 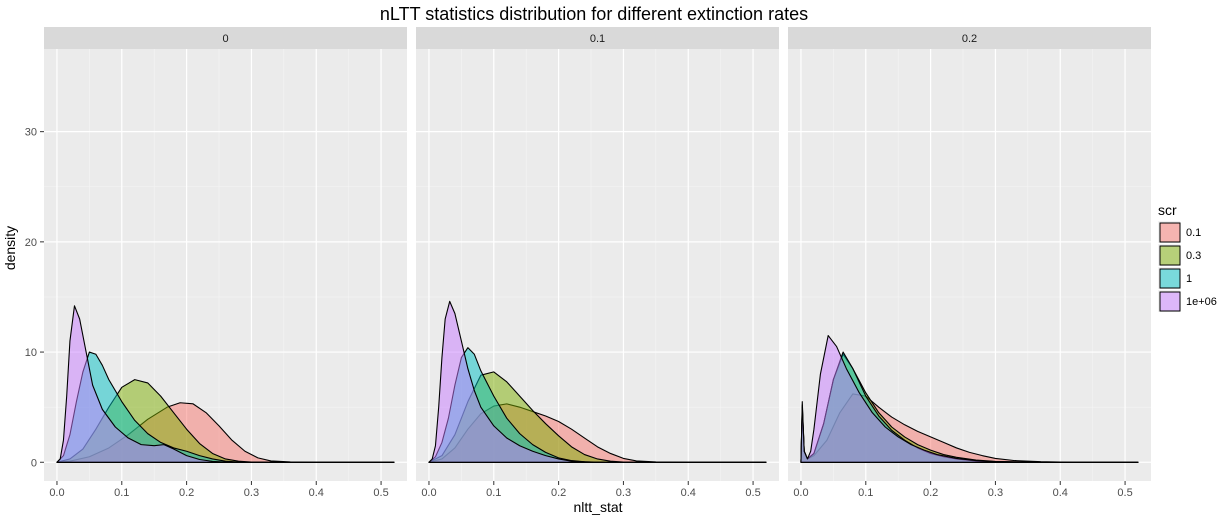 What do you see at coordinates (1201, 302) in the screenshot?
I see `legend-label: 1e+06` at bounding box center [1201, 302].